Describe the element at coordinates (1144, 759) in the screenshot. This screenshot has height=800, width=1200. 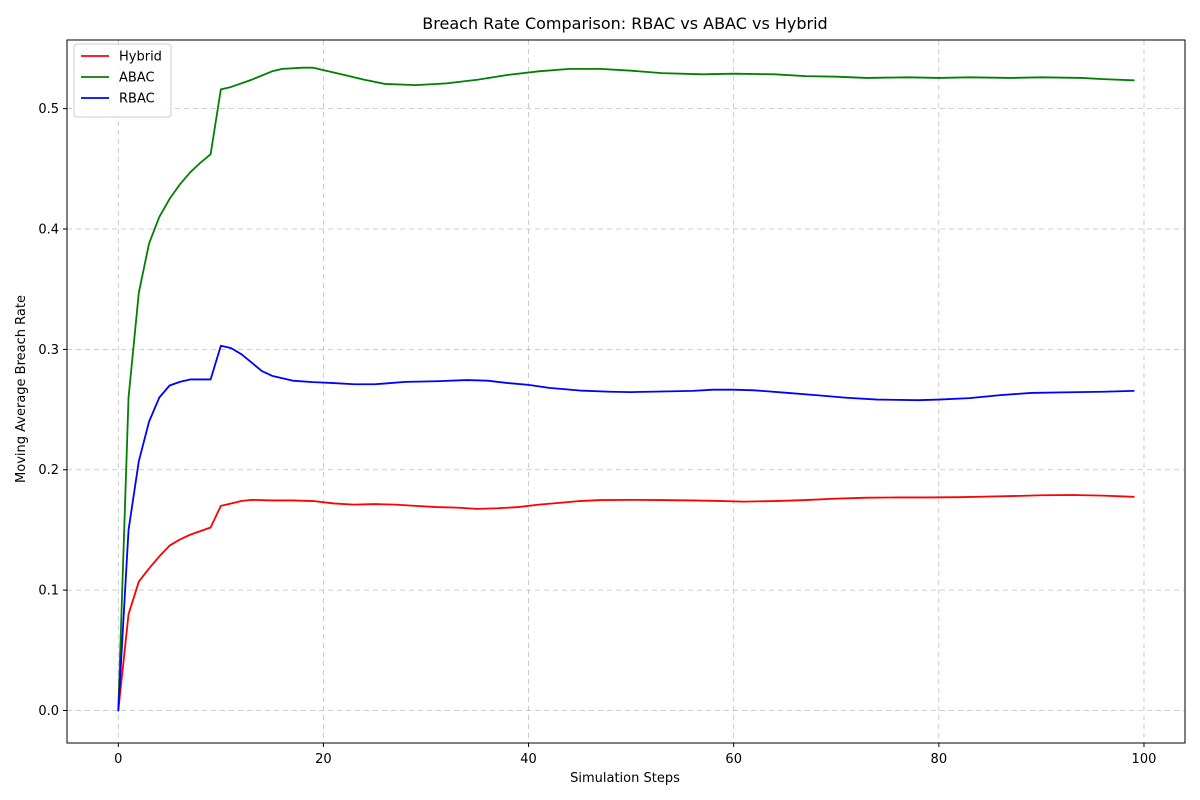
I see `x-tick-label: 100` at that location.